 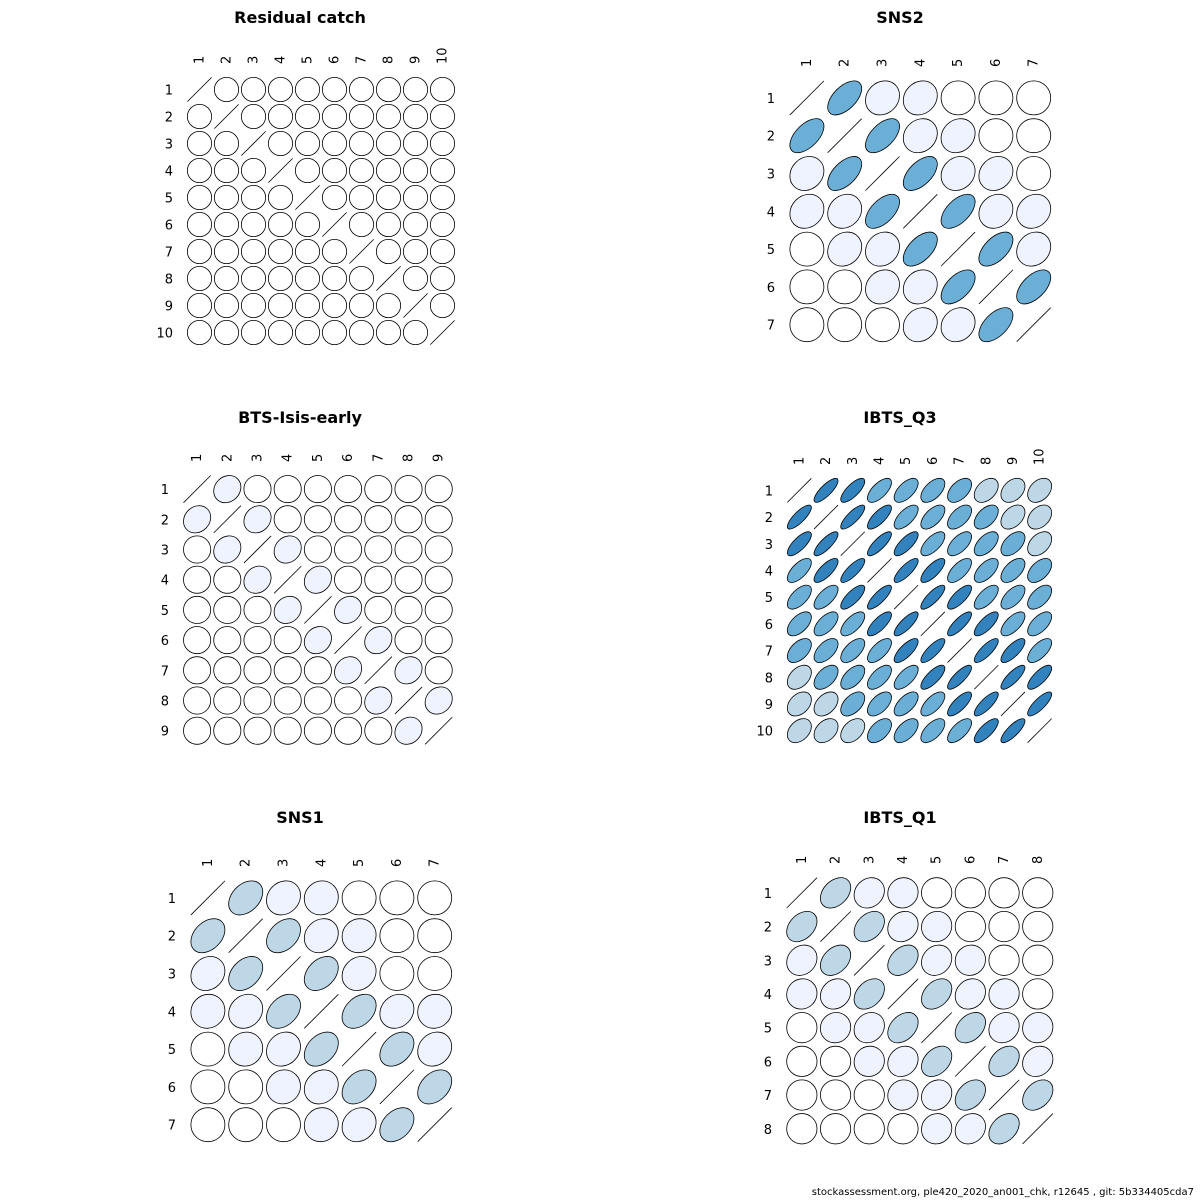 I want to click on column-label: 6, so click(x=970, y=860).